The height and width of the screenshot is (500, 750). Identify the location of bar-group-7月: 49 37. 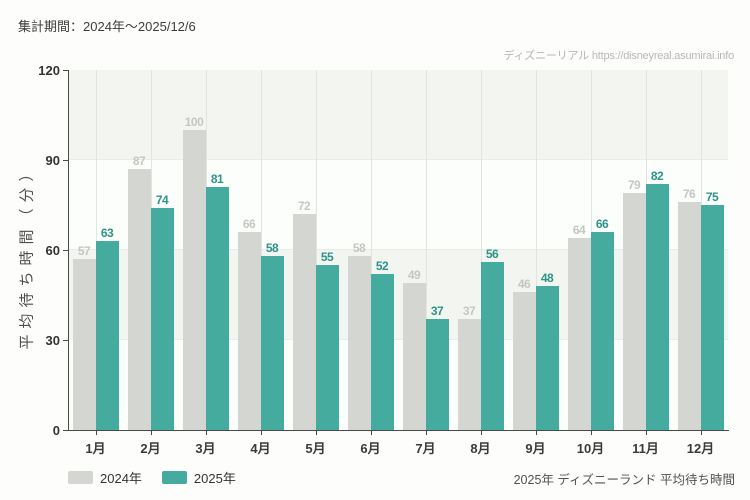
(425, 250).